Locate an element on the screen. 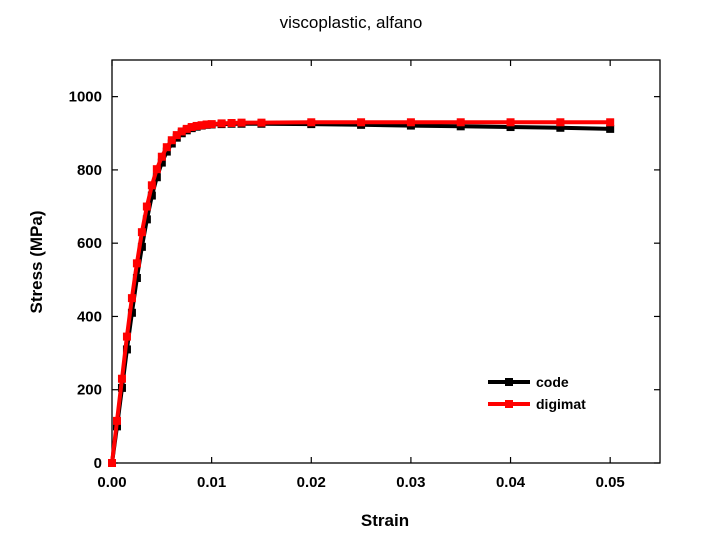  x-tick-label: 0.02 is located at coordinates (311, 482).